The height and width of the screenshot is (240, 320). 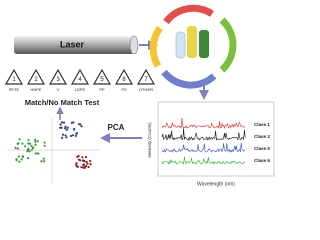 I want to click on laser-label: Laser, so click(x=72, y=44).